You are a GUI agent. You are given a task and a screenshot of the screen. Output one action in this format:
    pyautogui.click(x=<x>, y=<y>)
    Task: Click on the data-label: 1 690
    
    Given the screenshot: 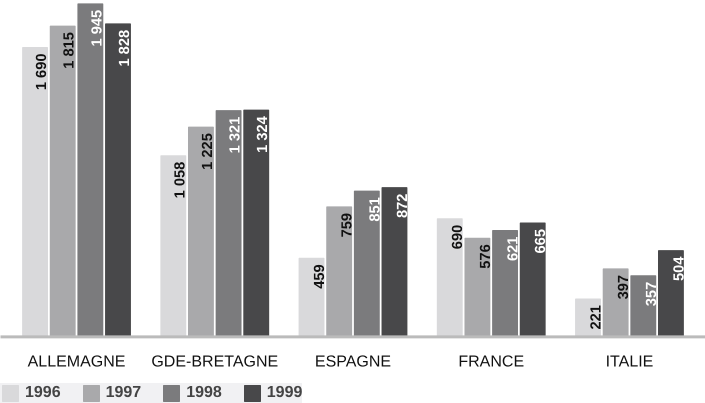 What is the action you would take?
    pyautogui.click(x=42, y=71)
    